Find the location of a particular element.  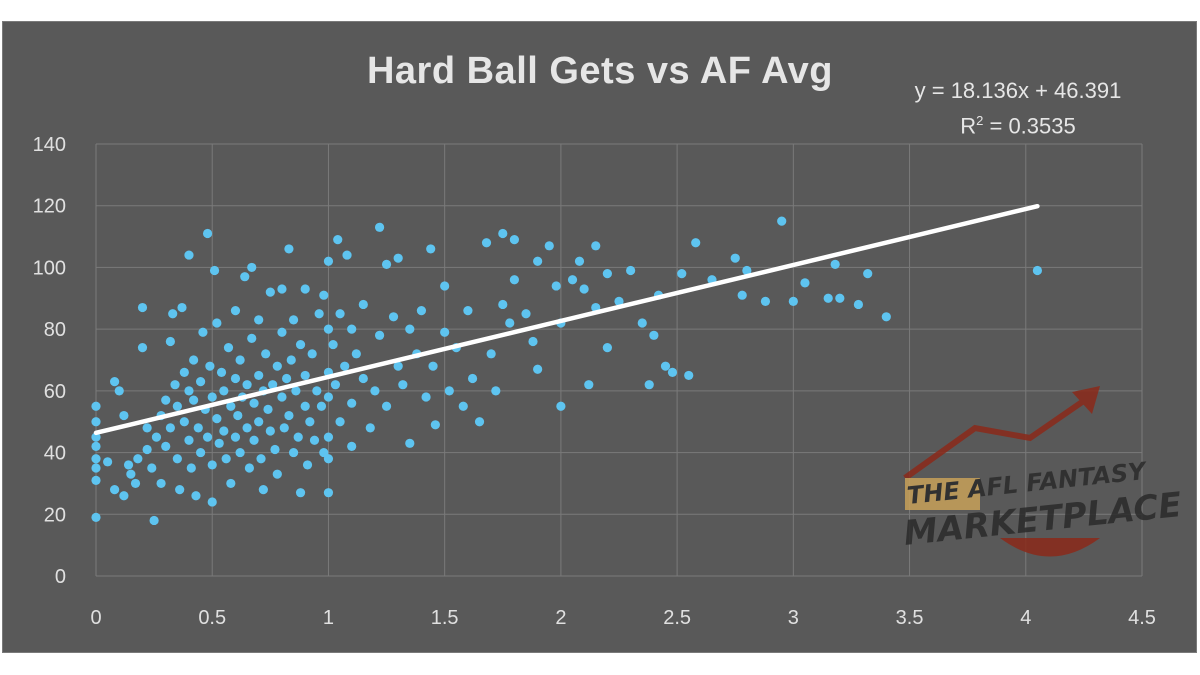

afl-fantasy-marketplace-logo: THE AFL FANTASY MARKETPLACE is located at coordinates (1043, 471).